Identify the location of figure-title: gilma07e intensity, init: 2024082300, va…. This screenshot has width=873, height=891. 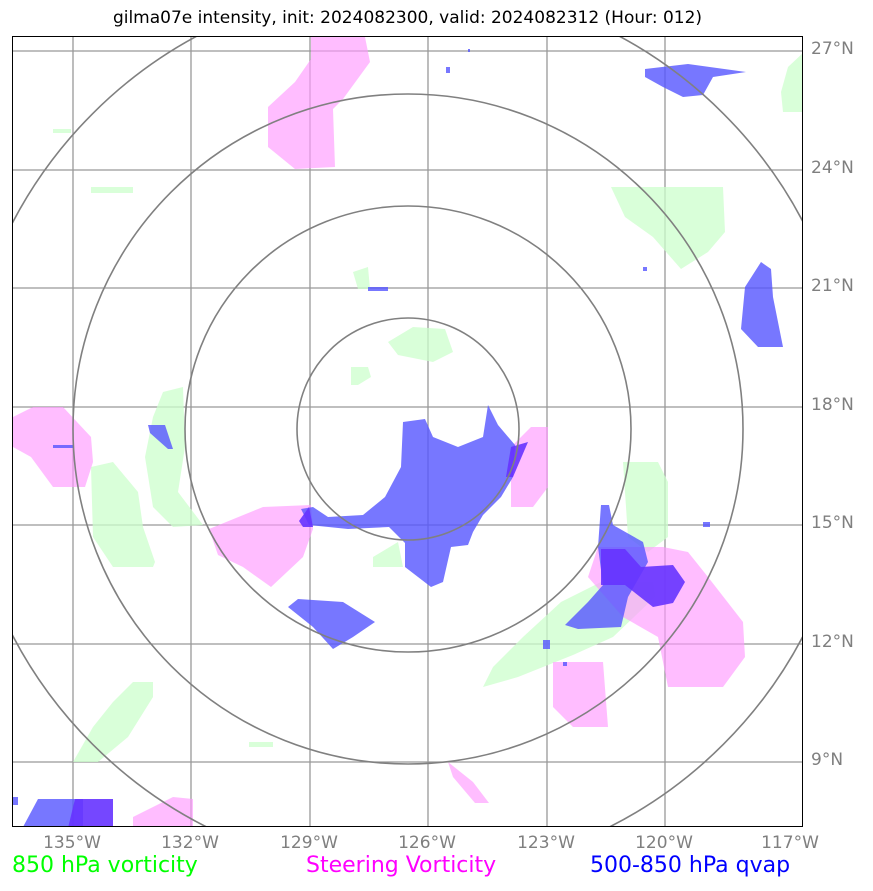
(407, 18).